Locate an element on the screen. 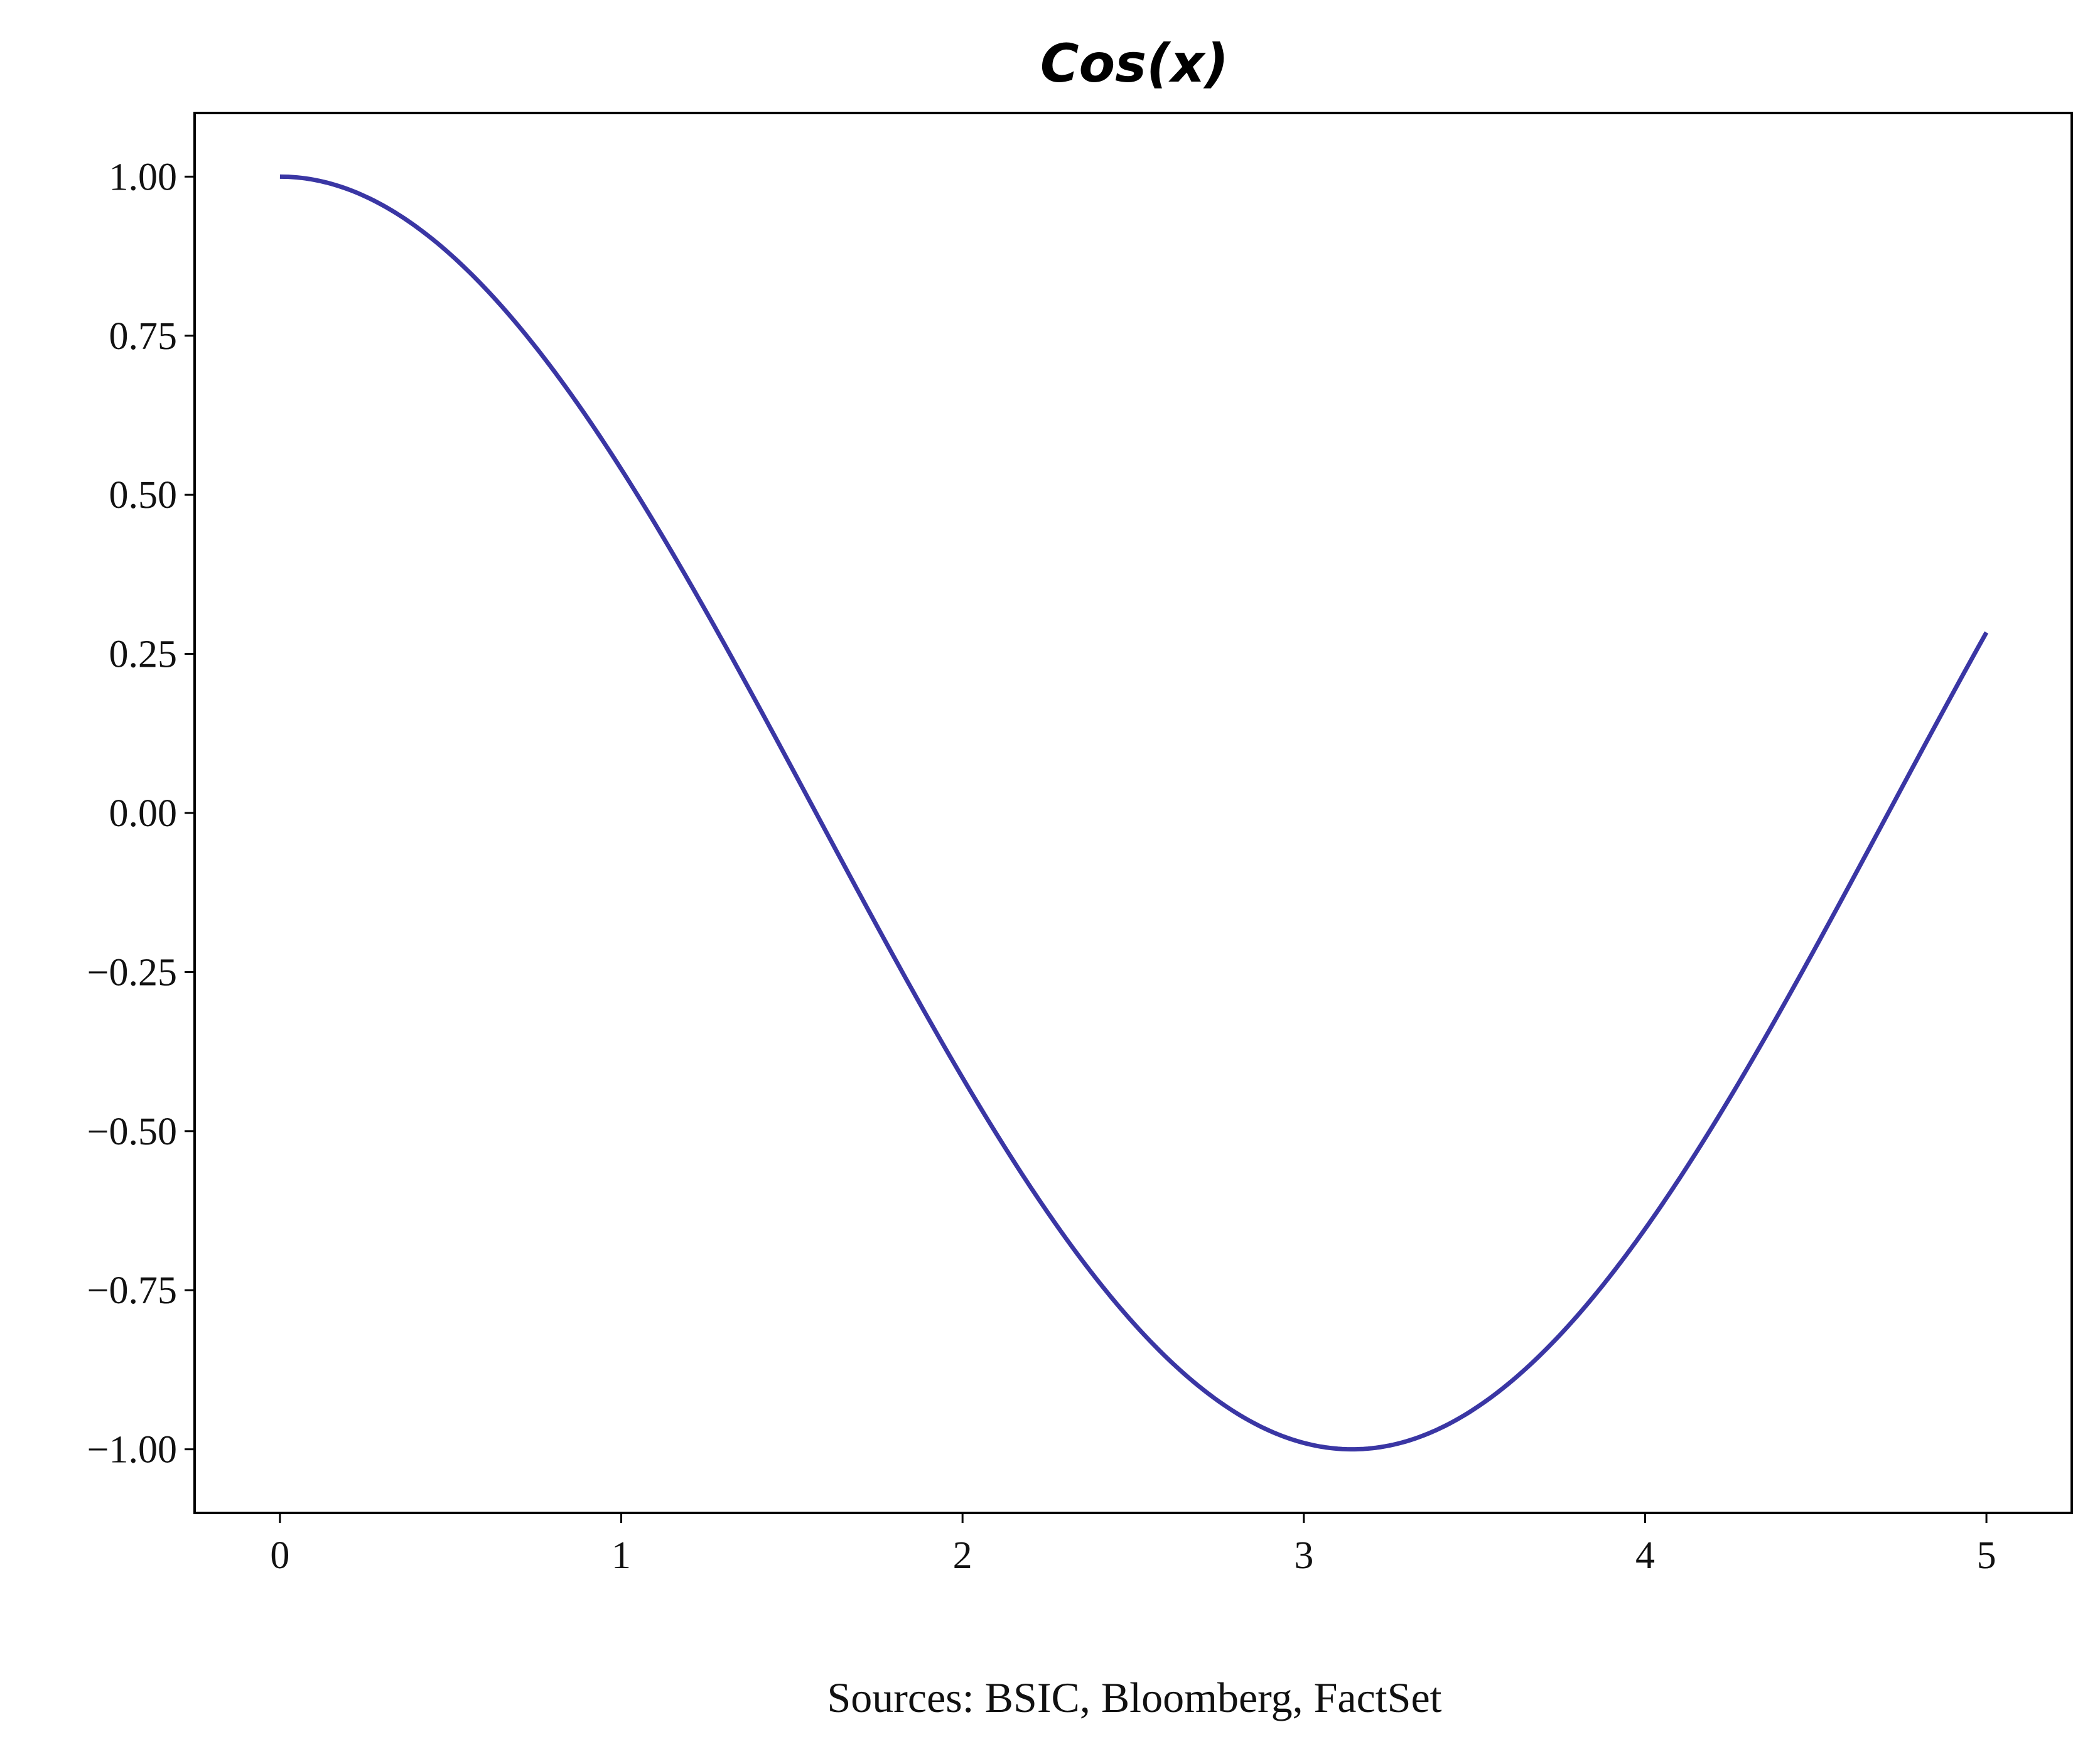  y-tick-label: 0.00 is located at coordinates (143, 813).